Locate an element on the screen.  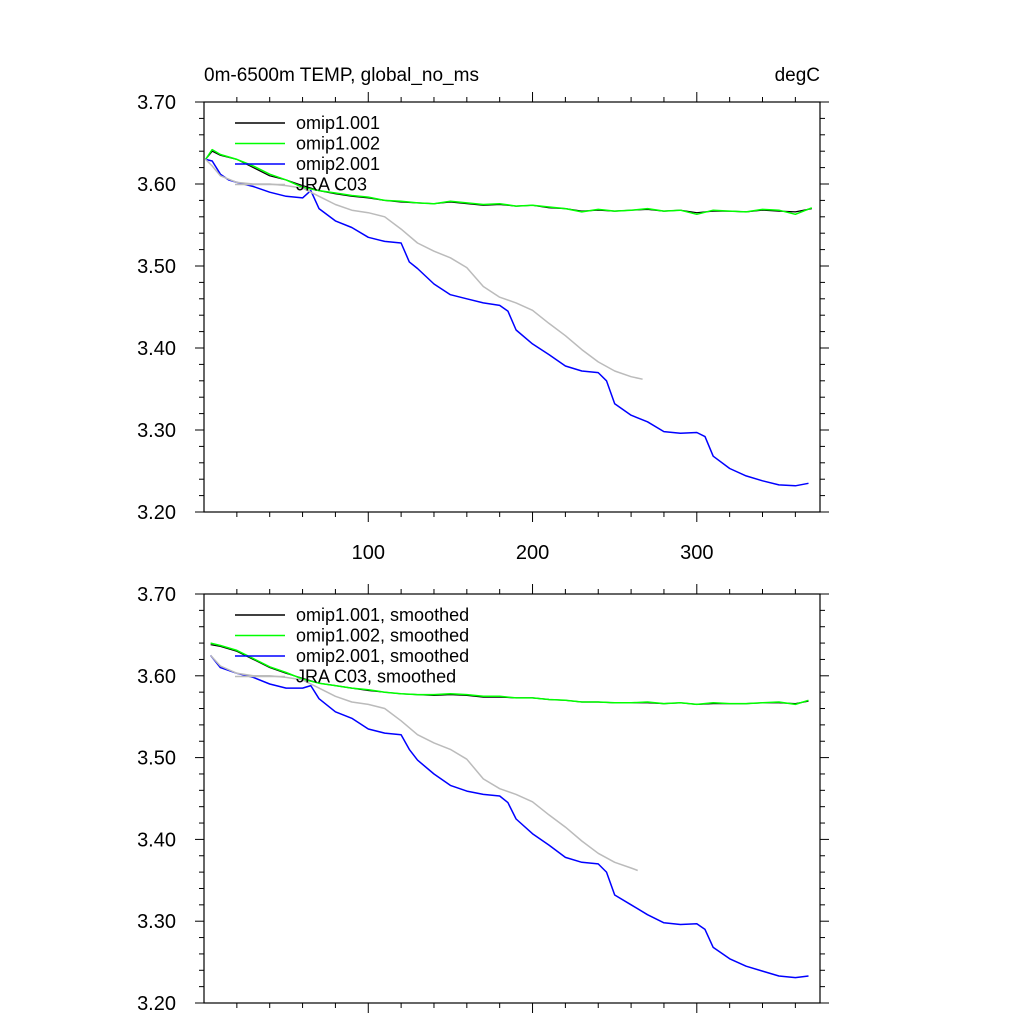
legend-label: omip2.001 is located at coordinates (338, 164).